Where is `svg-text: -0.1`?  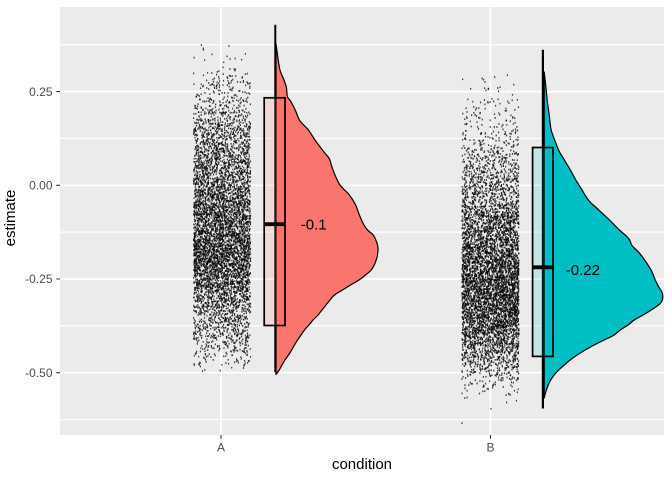 svg-text: -0.1 is located at coordinates (314, 225).